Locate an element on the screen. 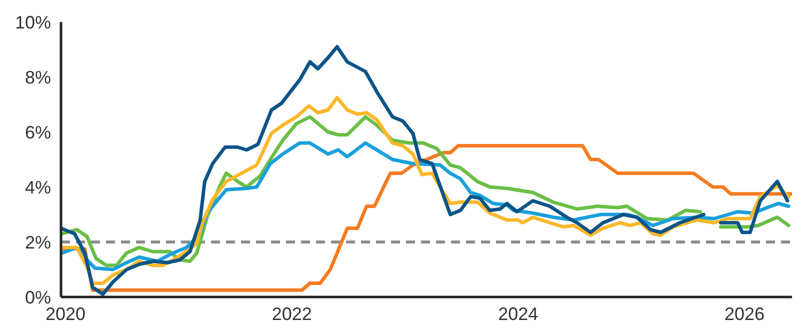  x-tick-label: 2026 is located at coordinates (744, 314).